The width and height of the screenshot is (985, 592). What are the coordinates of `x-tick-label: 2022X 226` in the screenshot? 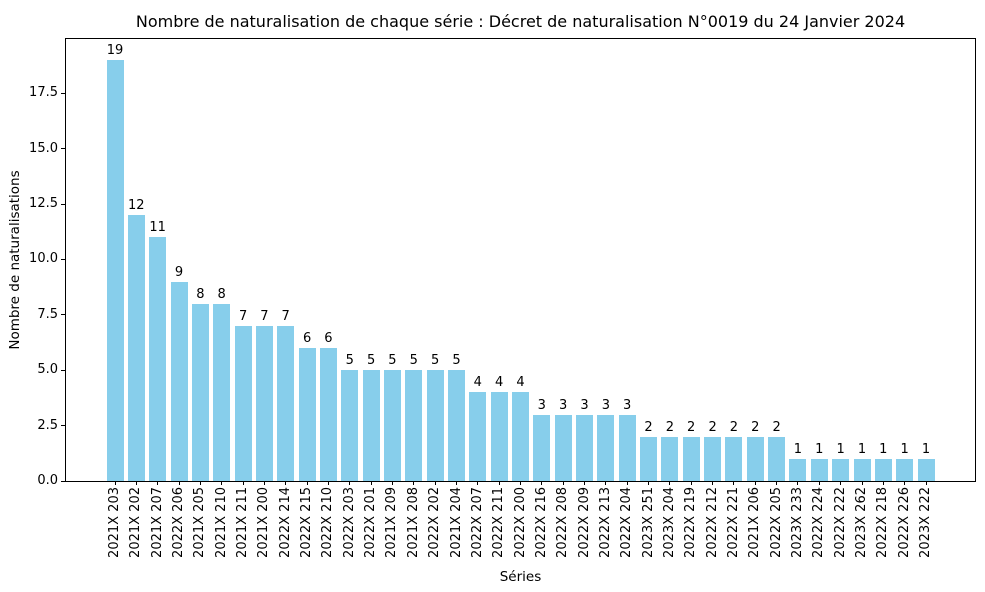 It's located at (904, 522).